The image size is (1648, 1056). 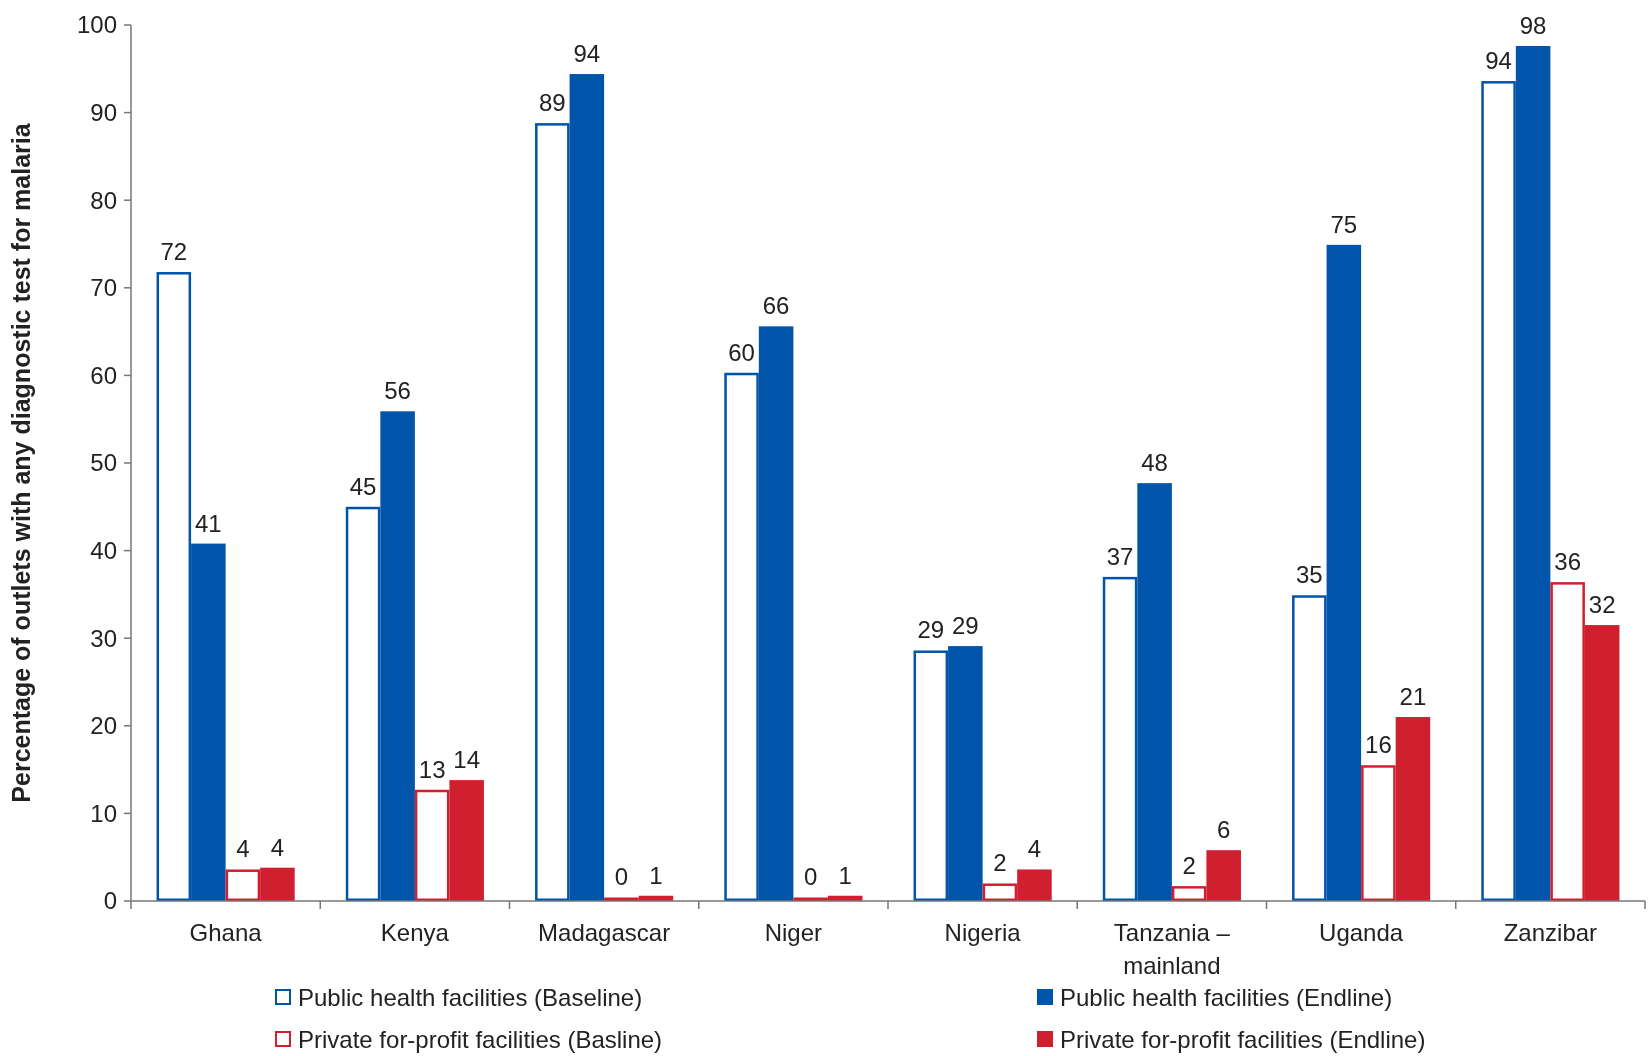 What do you see at coordinates (103, 200) in the screenshot?
I see `y-tick-label: 80` at bounding box center [103, 200].